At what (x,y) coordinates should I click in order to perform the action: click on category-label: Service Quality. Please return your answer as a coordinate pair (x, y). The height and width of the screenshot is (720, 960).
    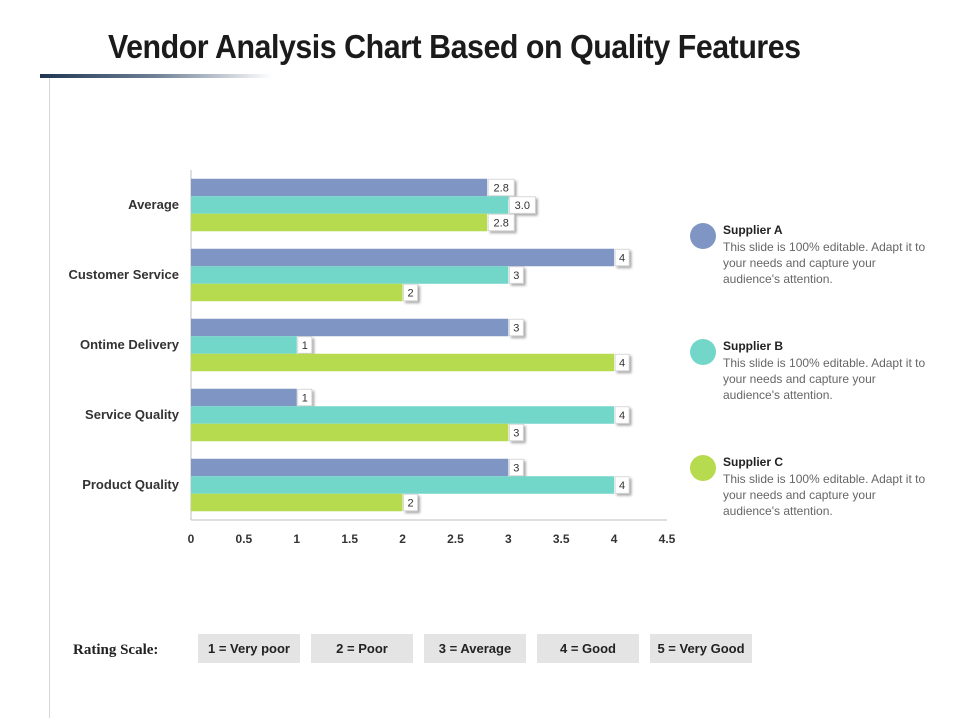
    Looking at the image, I should click on (132, 414).